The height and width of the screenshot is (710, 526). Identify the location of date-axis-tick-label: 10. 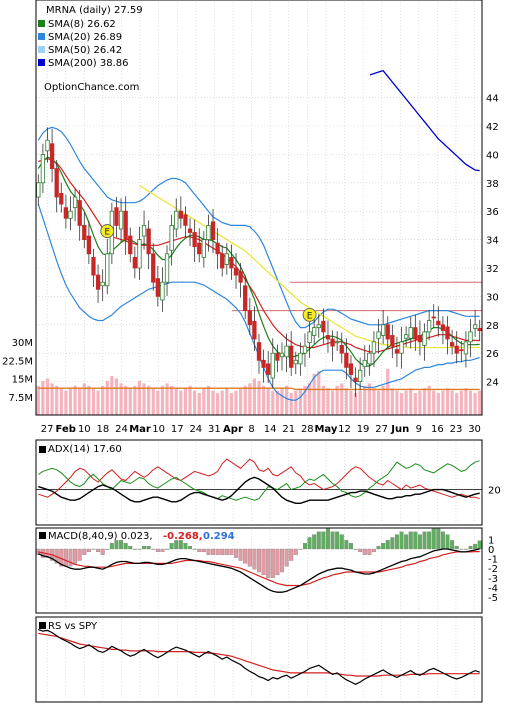
(84, 429).